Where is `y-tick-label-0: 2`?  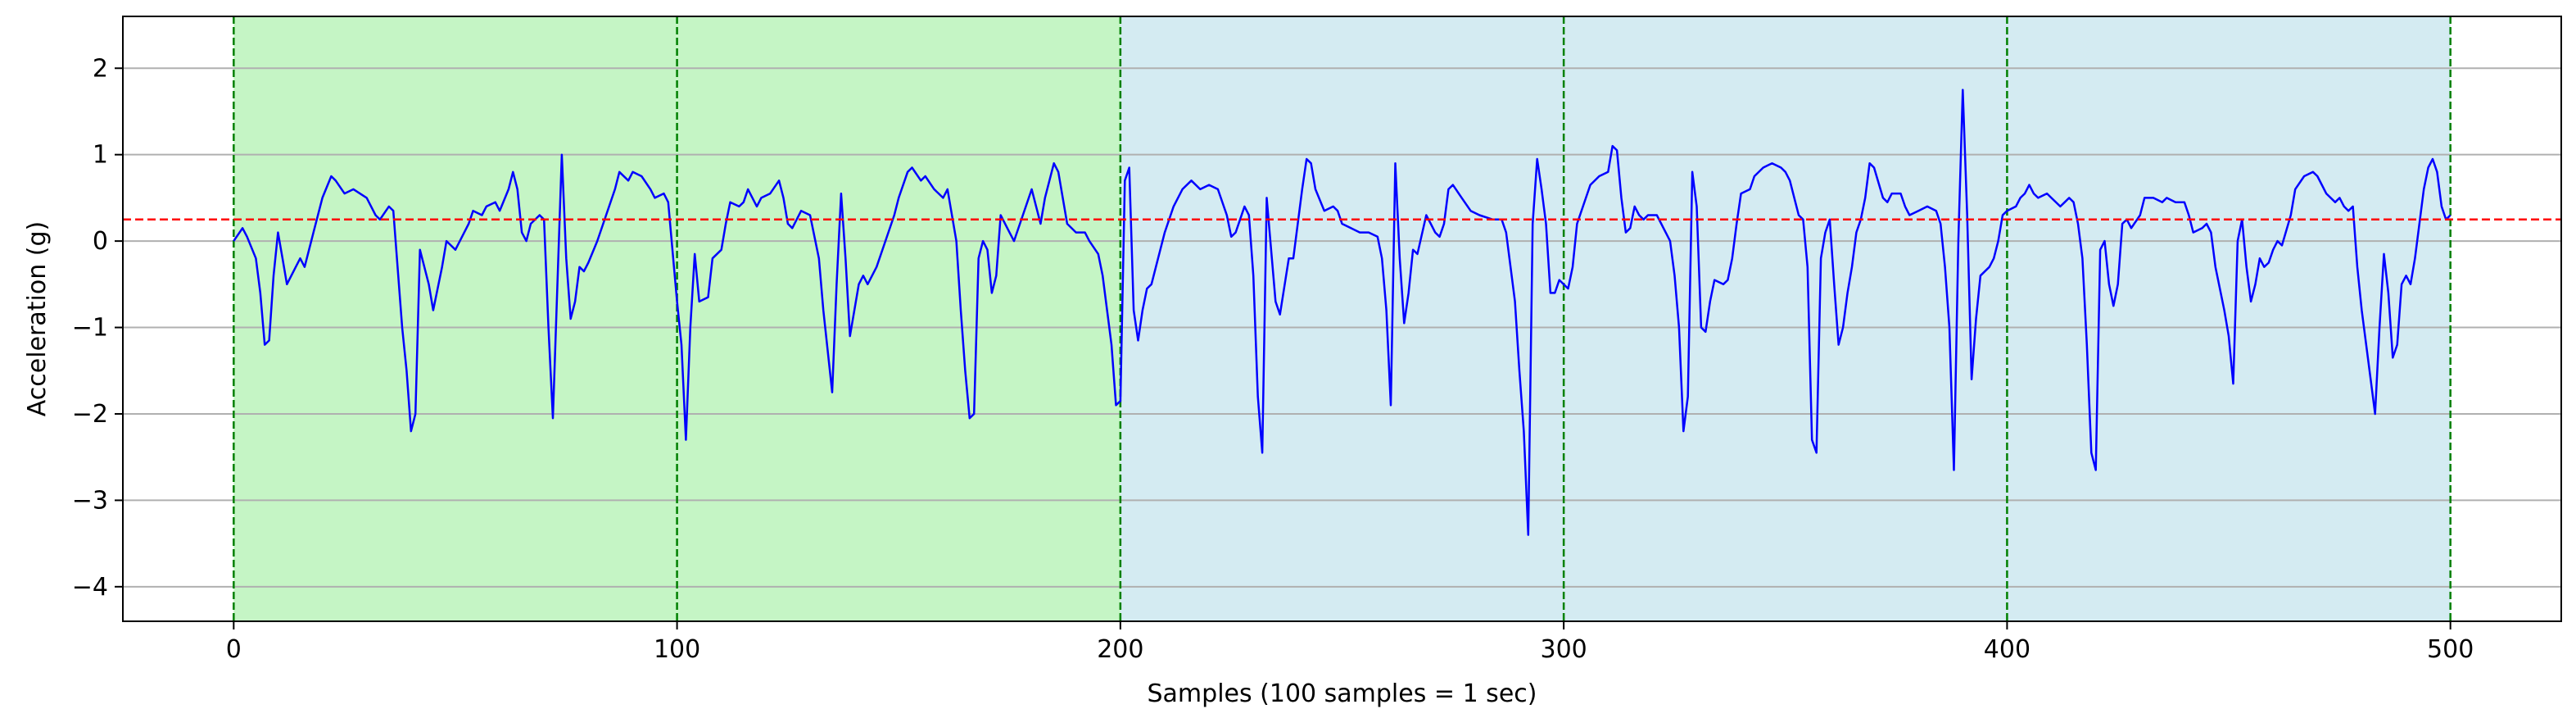
y-tick-label-0: 2 is located at coordinates (100, 68).